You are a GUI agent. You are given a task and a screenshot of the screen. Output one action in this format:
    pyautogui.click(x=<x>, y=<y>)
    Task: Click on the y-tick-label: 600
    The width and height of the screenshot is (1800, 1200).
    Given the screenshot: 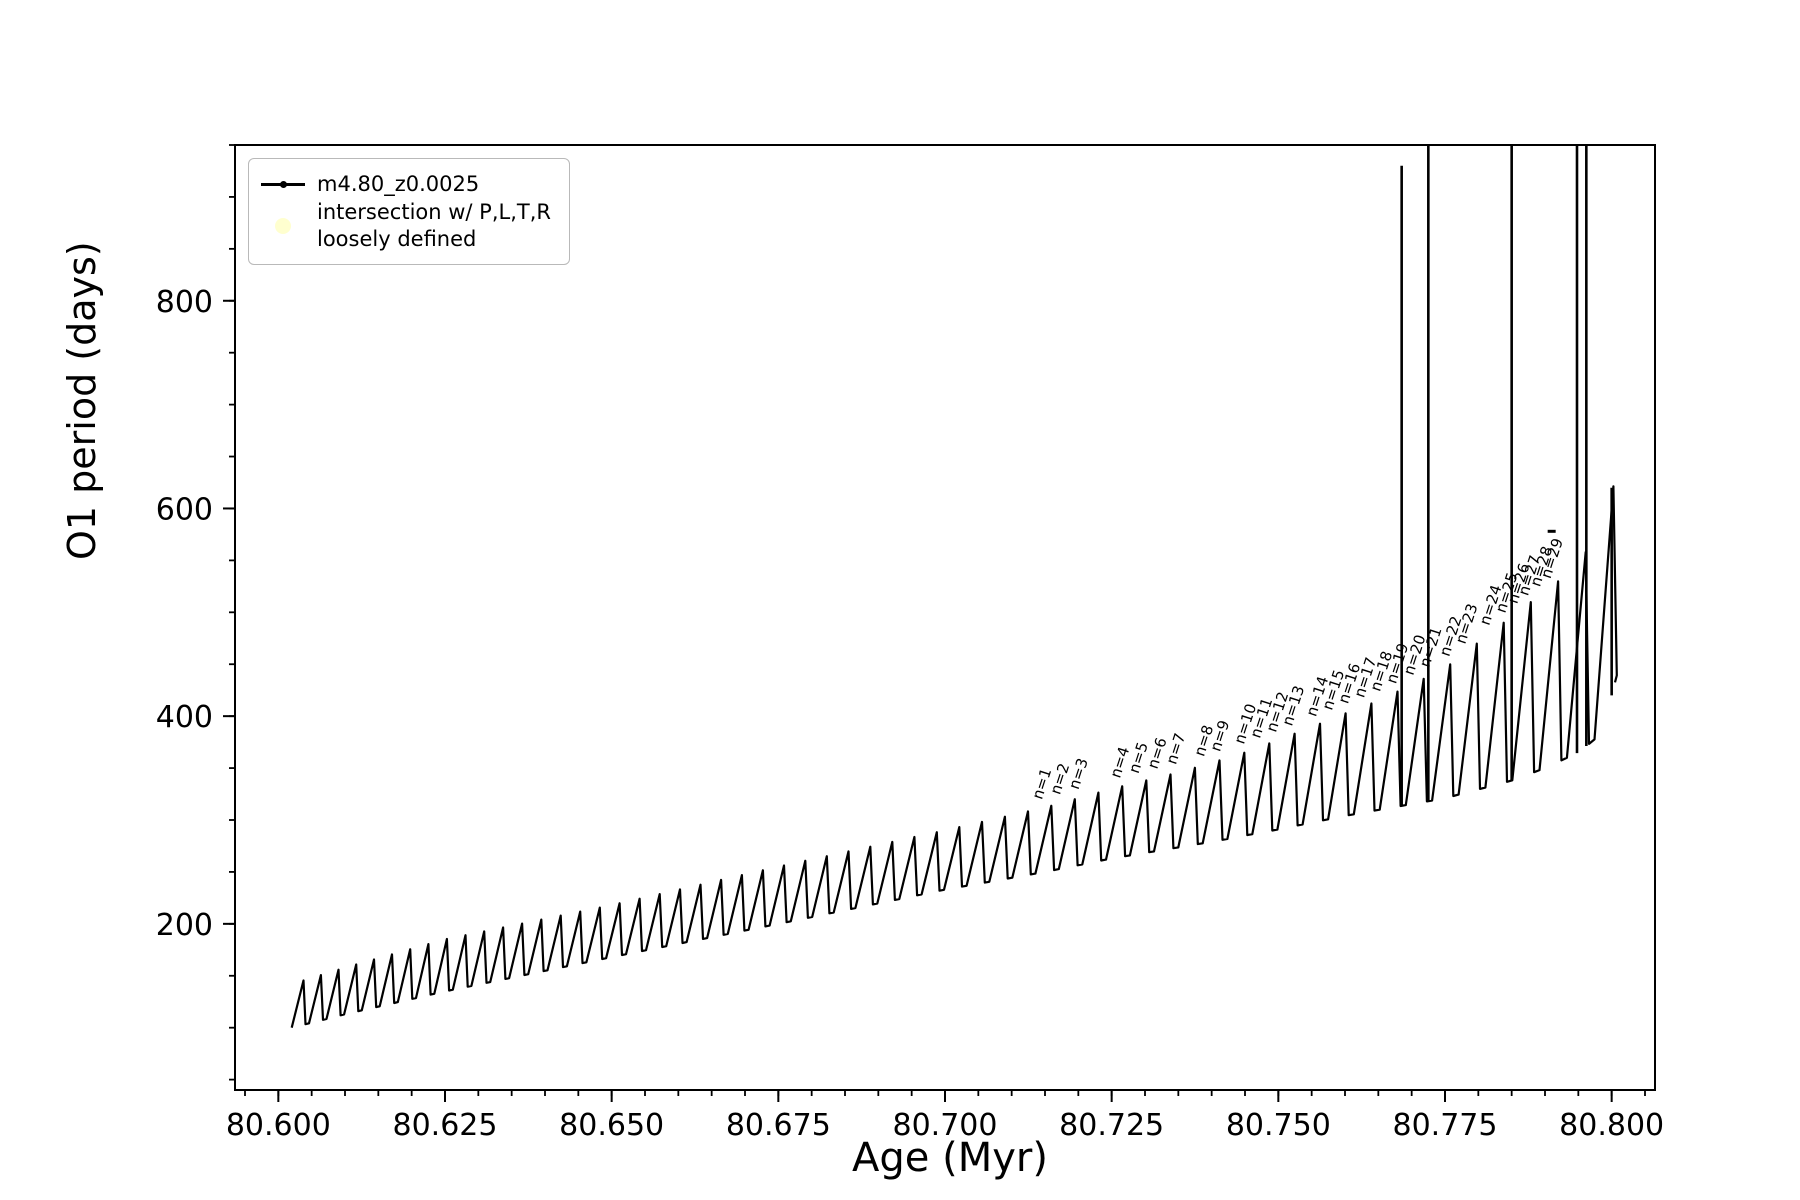 What is the action you would take?
    pyautogui.click(x=184, y=509)
    